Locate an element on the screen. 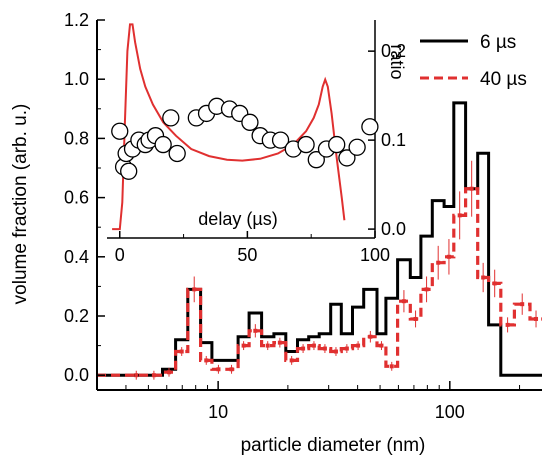 Image resolution: width=557 pixels, height=460 pixels. inset-x-tick-label: 100 is located at coordinates (375, 255).